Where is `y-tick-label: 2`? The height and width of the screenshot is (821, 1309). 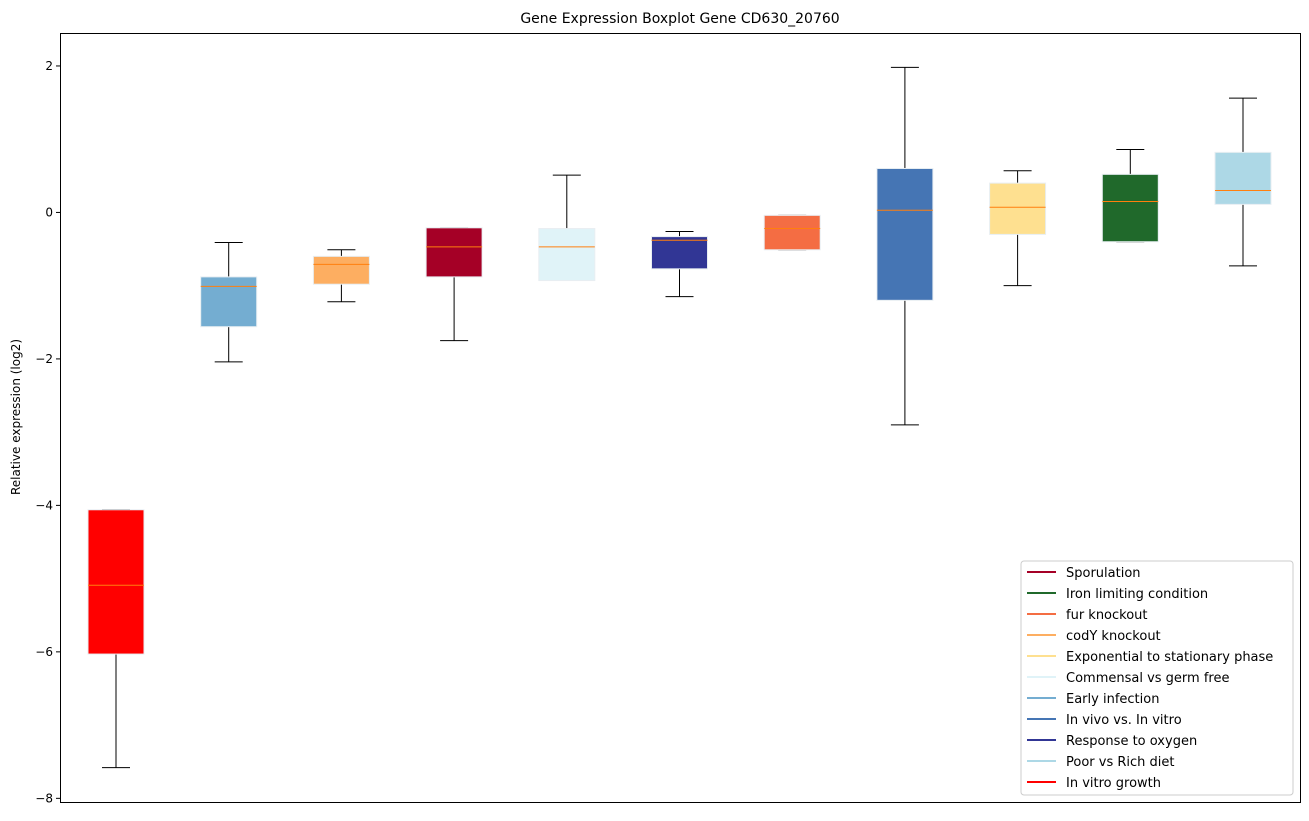
y-tick-label: 2 is located at coordinates (49, 66).